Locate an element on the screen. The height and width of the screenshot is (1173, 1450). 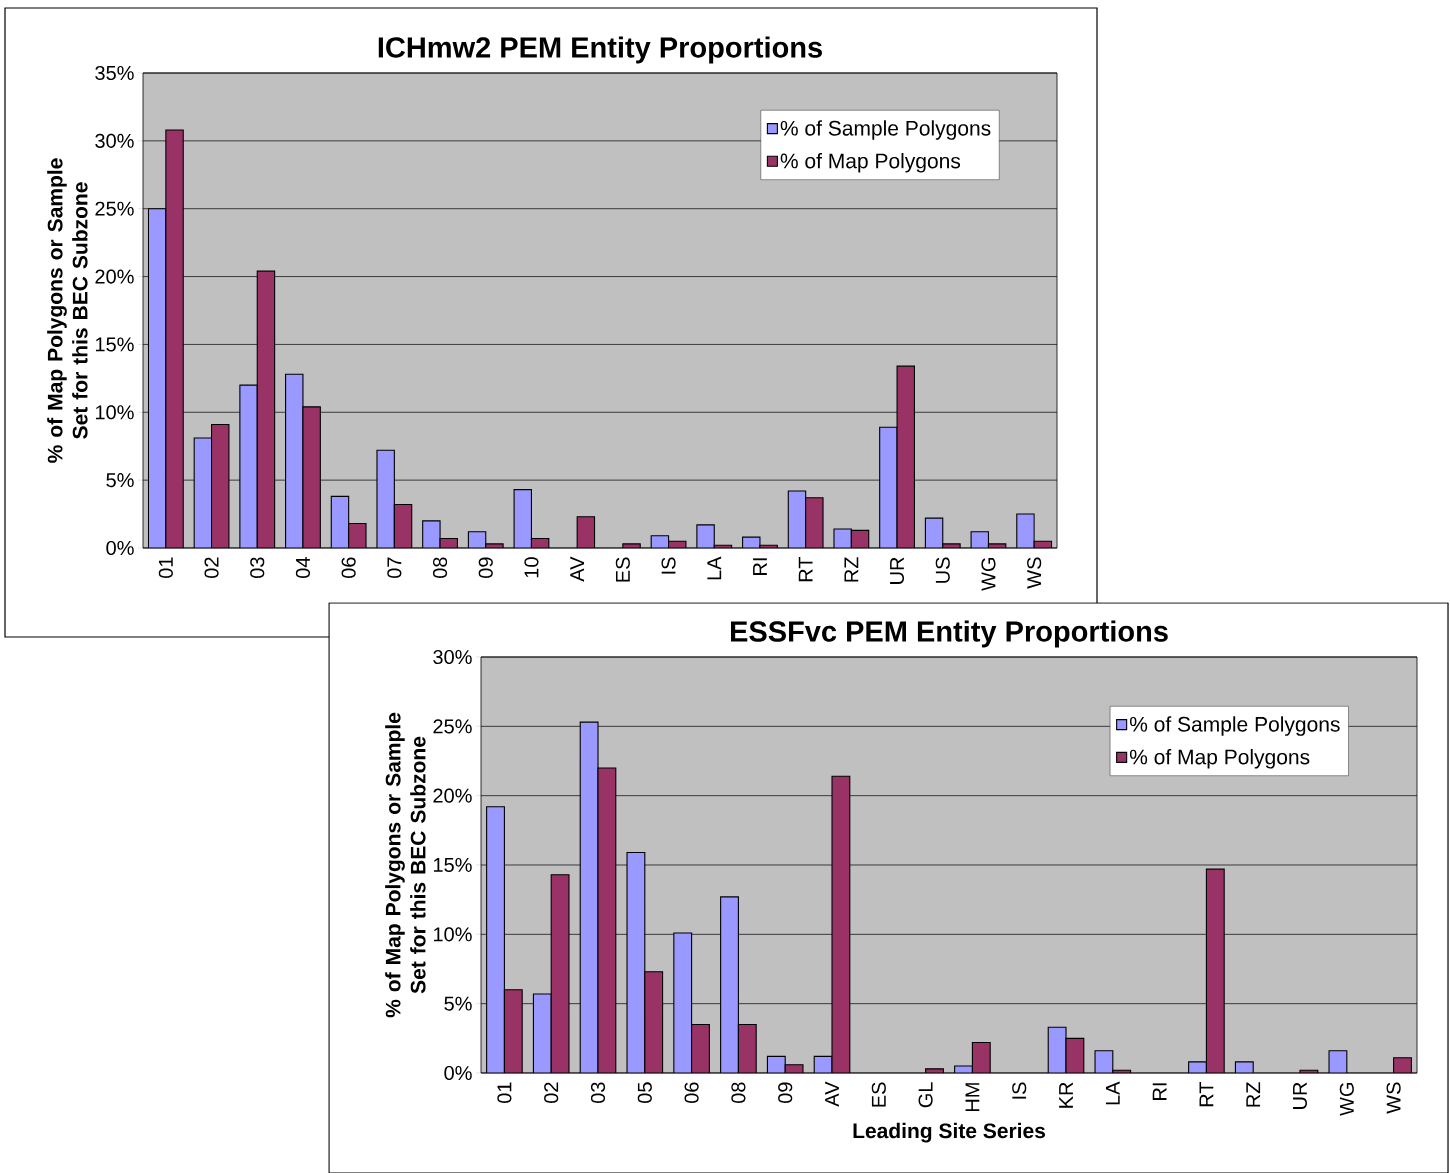
x-tick-label: KR is located at coordinates (1066, 1095).